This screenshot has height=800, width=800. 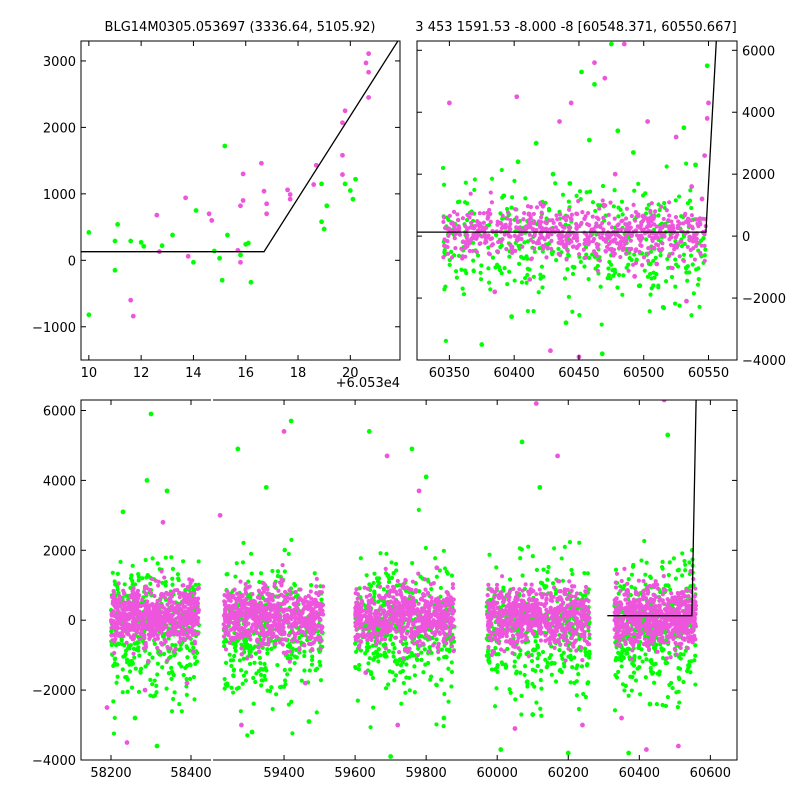 I want to click on y-tick-label: 2000, so click(x=758, y=175).